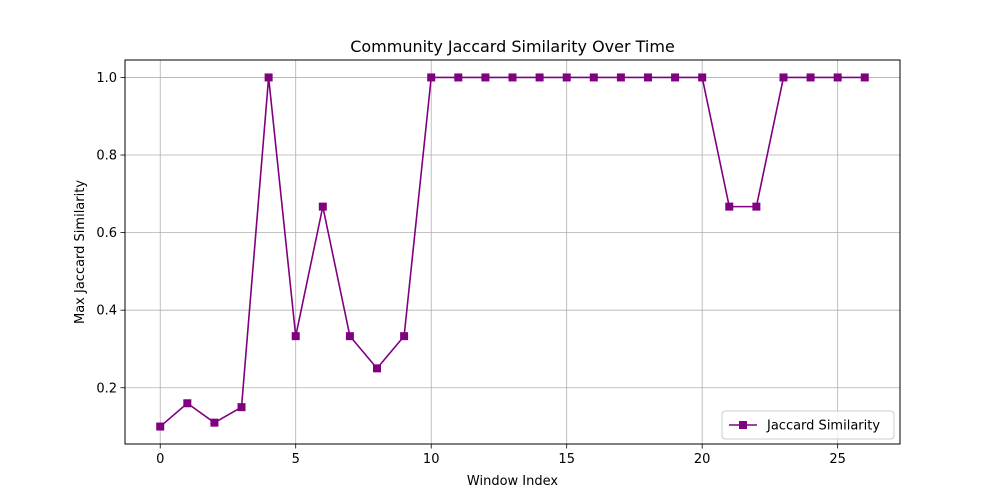 This screenshot has width=1000, height=500. Describe the element at coordinates (106, 311) in the screenshot. I see `y-tick-label: 0.4` at that location.